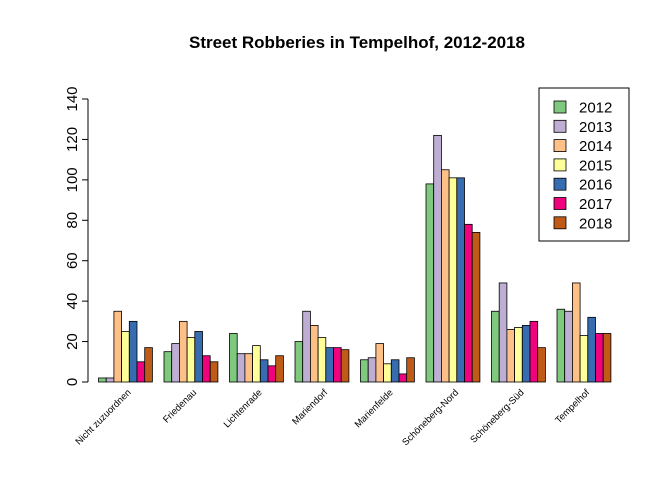 This screenshot has height=485, width=672. I want to click on legend-label: 2012, so click(595, 108).